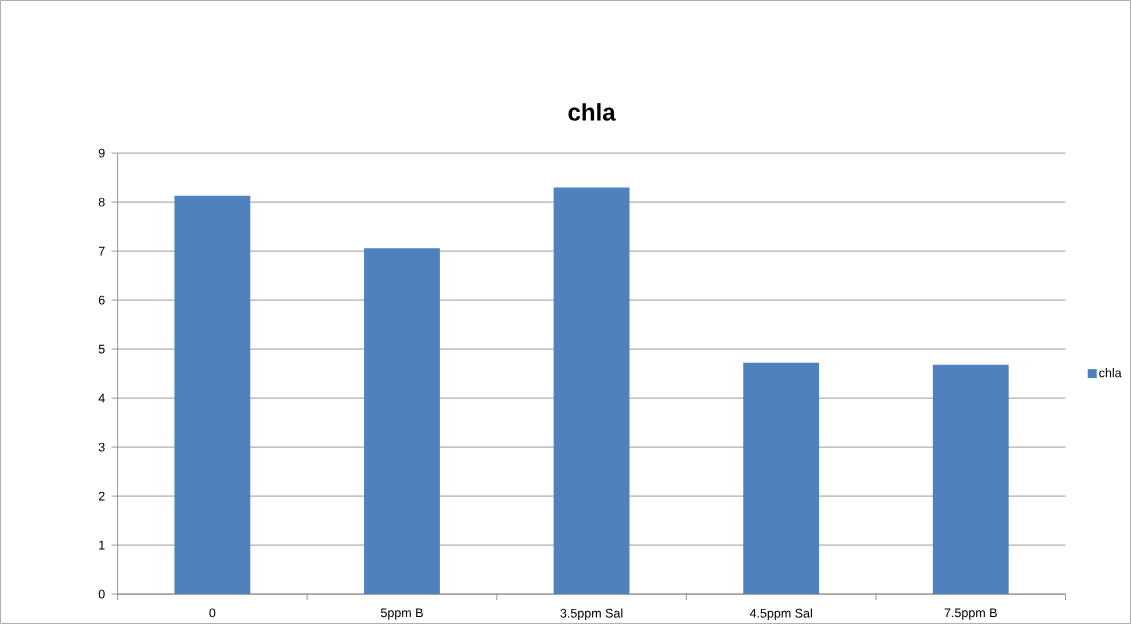 Image resolution: width=1131 pixels, height=624 pixels. What do you see at coordinates (591, 614) in the screenshot?
I see `x-tick-label: 3.5ppm Sal` at bounding box center [591, 614].